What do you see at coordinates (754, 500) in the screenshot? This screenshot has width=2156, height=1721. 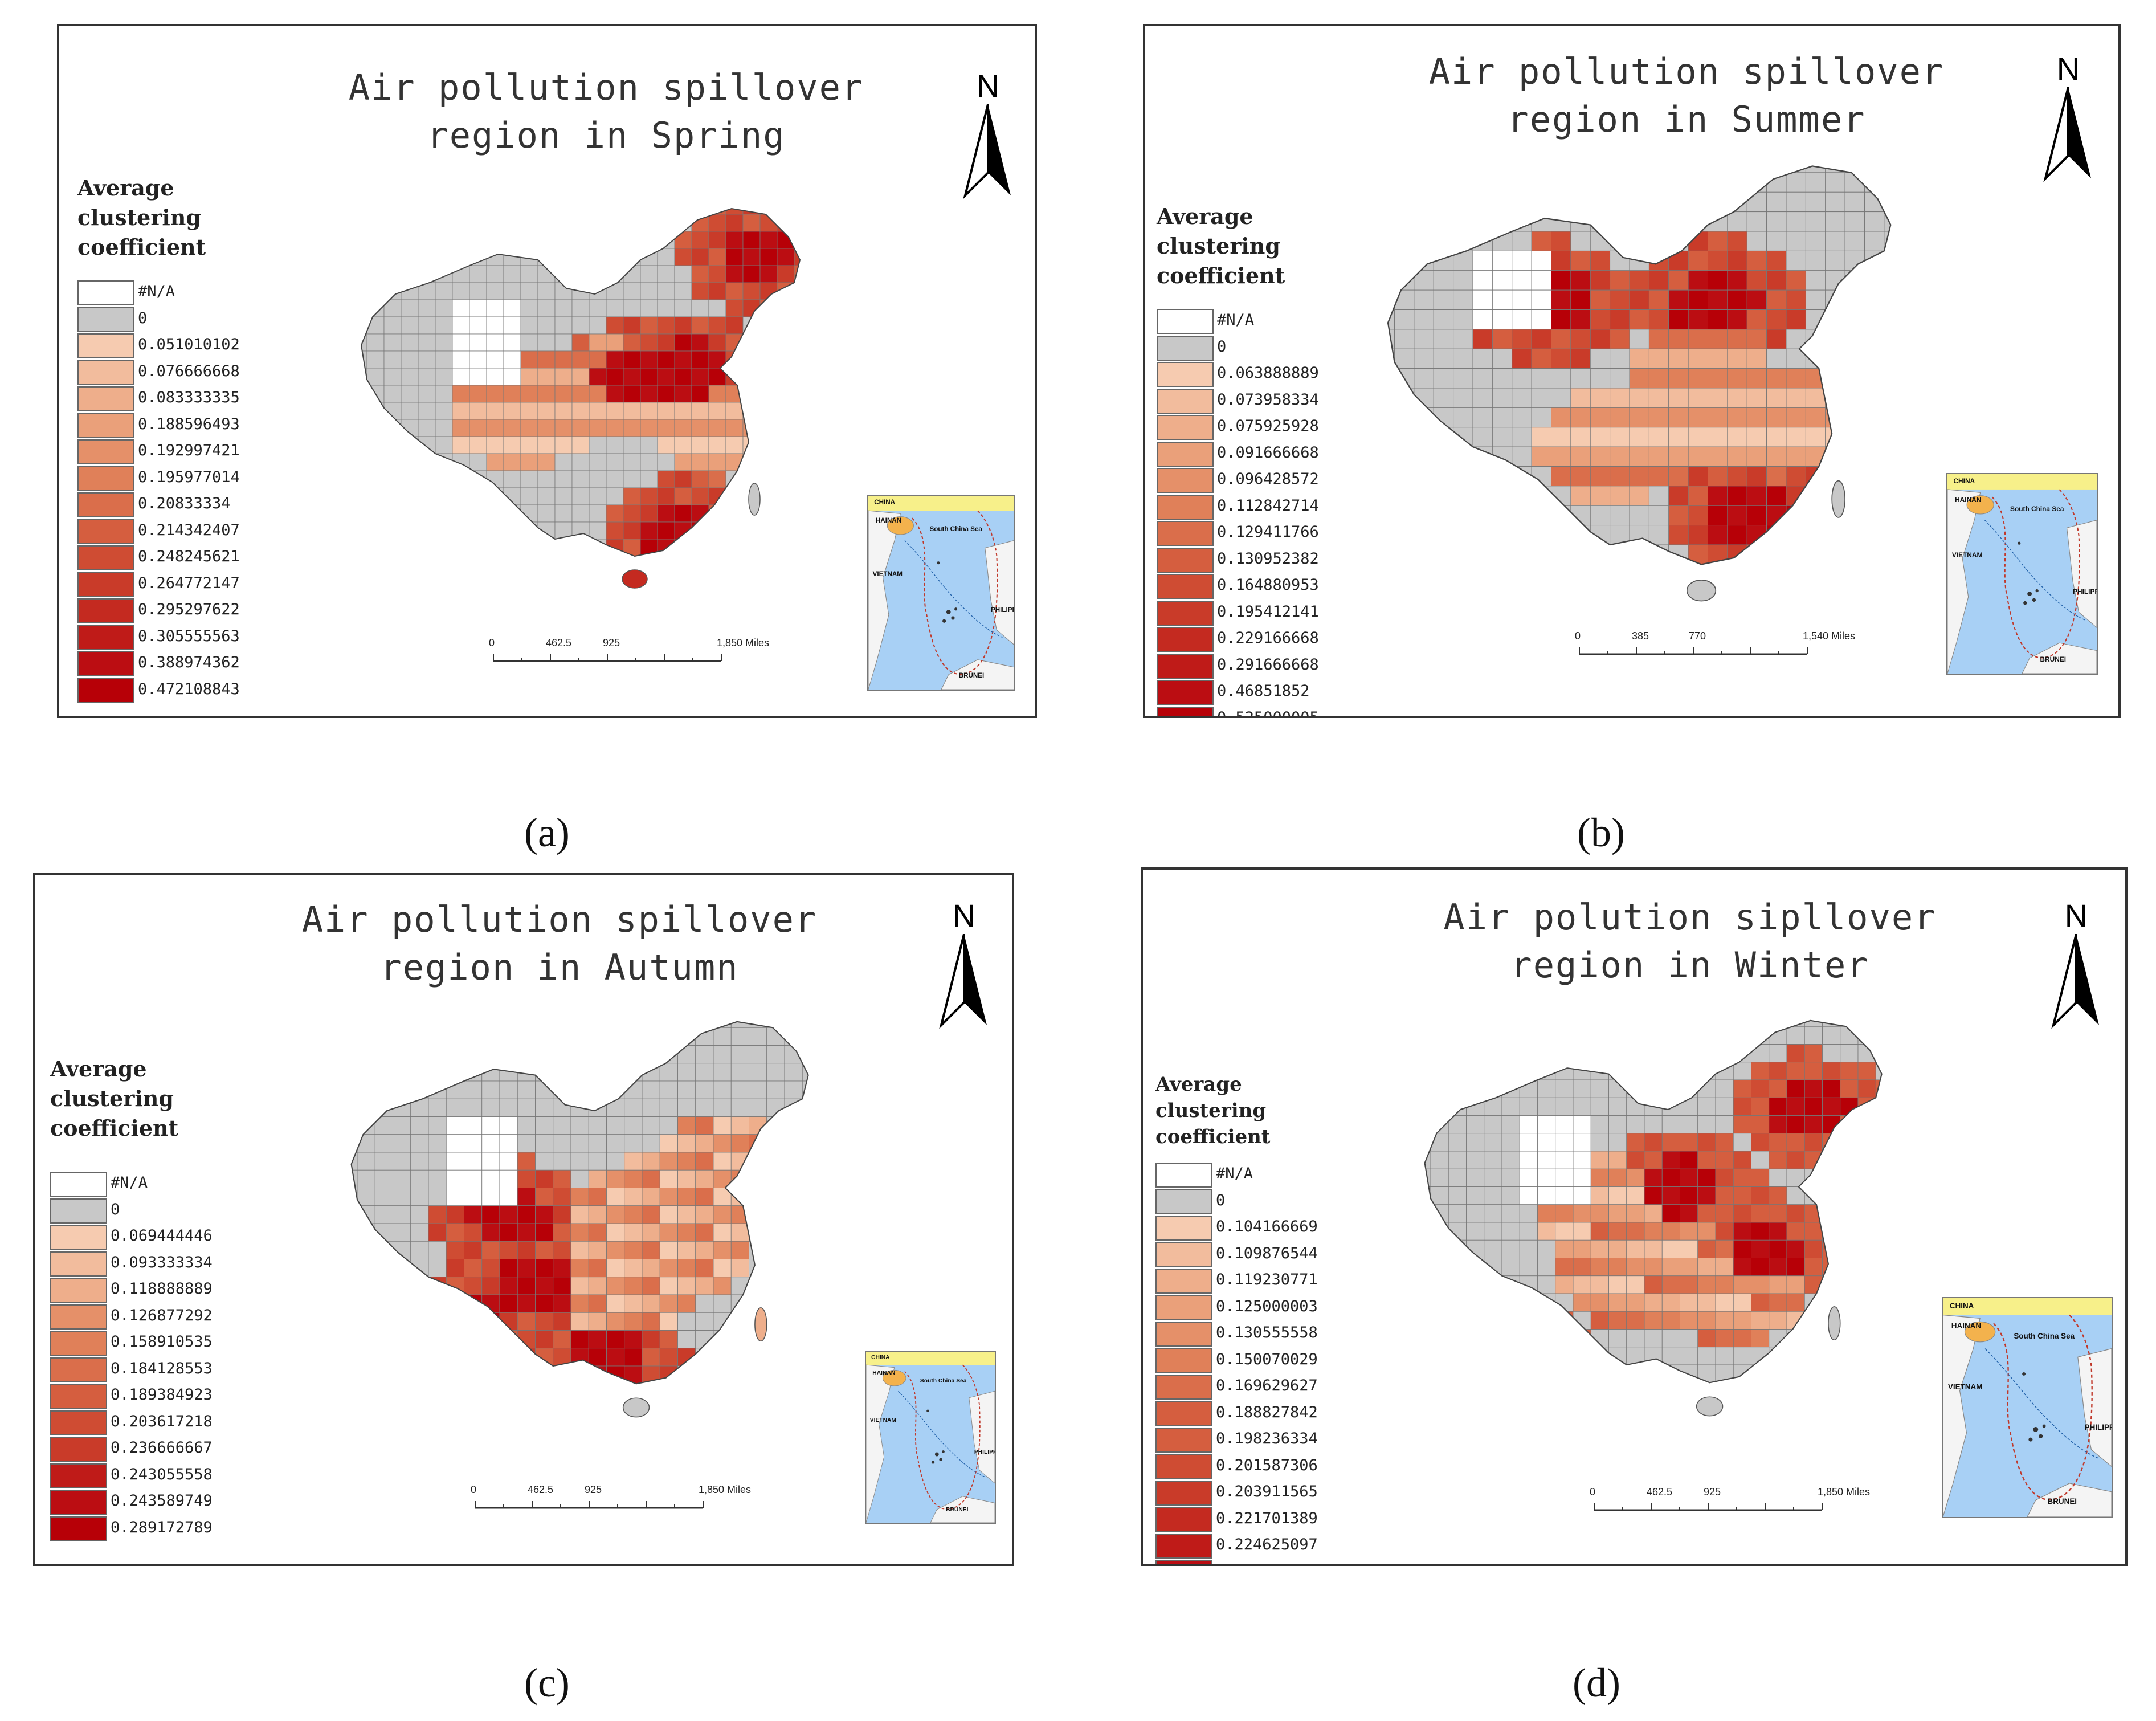 I see `taiwan-island` at bounding box center [754, 500].